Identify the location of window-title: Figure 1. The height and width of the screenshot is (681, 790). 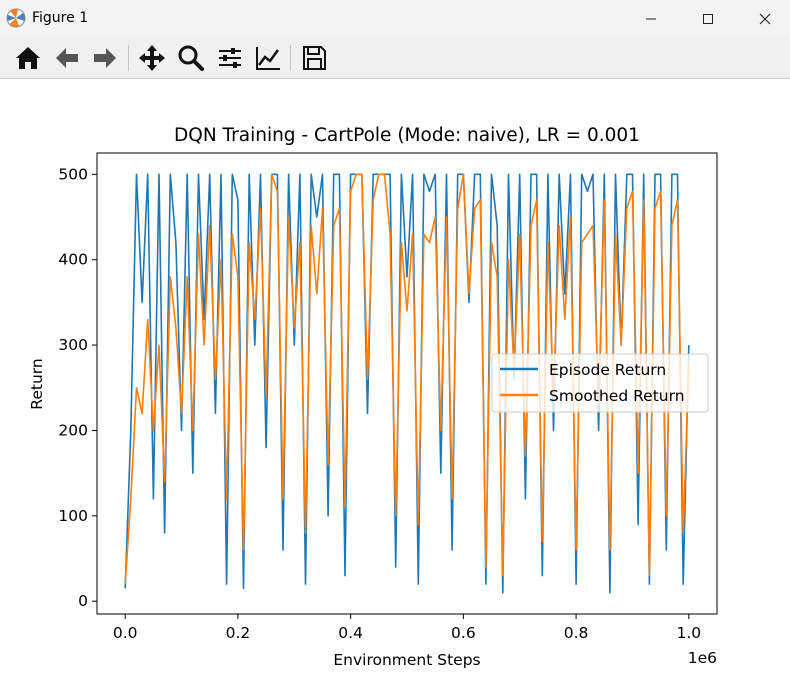
(60, 18).